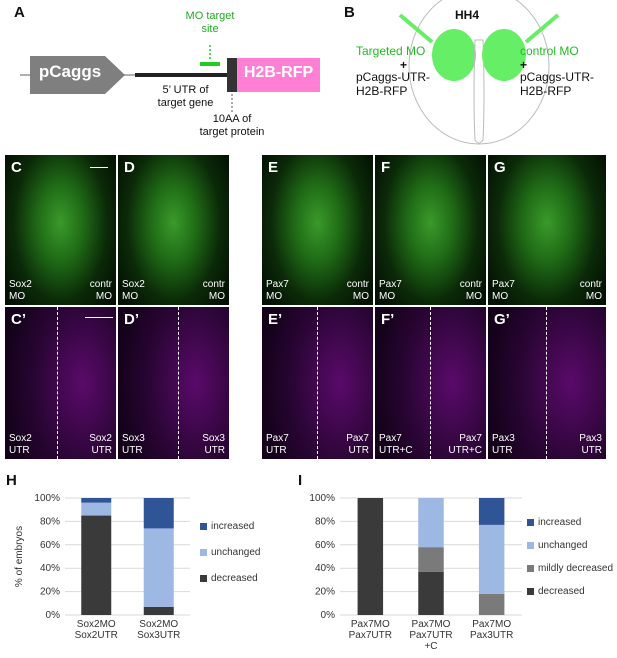 Image resolution: width=617 pixels, height=658 pixels. Describe the element at coordinates (357, 290) in the screenshot. I see `panel-e-right-text: contr MO` at that location.